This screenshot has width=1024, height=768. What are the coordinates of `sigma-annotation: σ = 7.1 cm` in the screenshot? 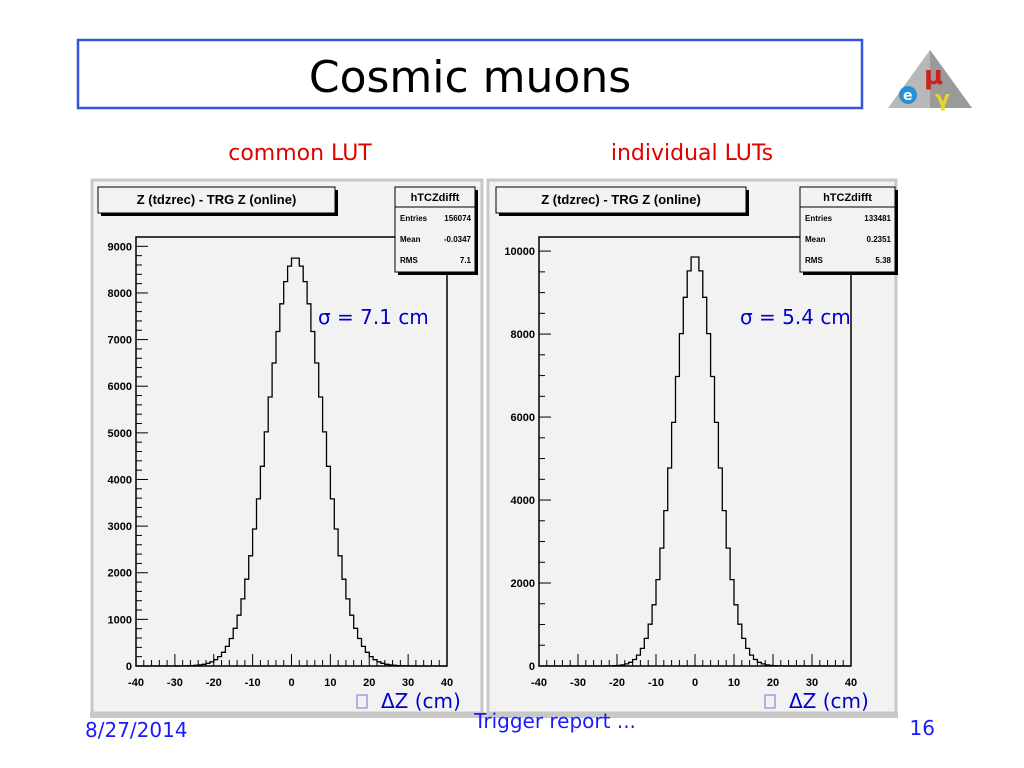 It's located at (373, 317).